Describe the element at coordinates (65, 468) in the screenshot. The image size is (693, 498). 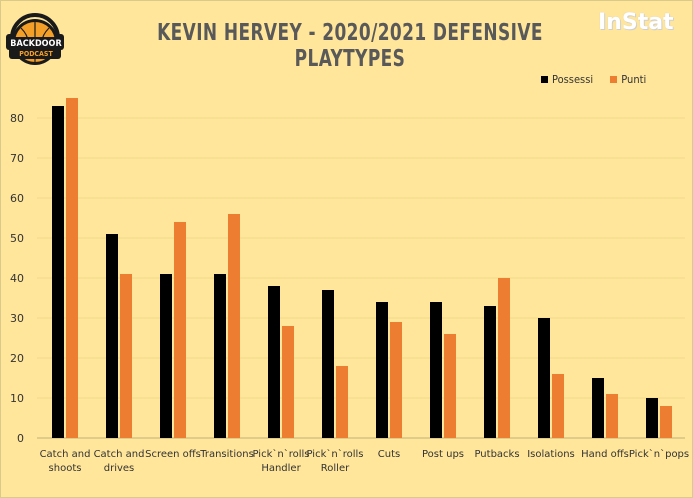
I see `x-tick-label: shoots` at that location.